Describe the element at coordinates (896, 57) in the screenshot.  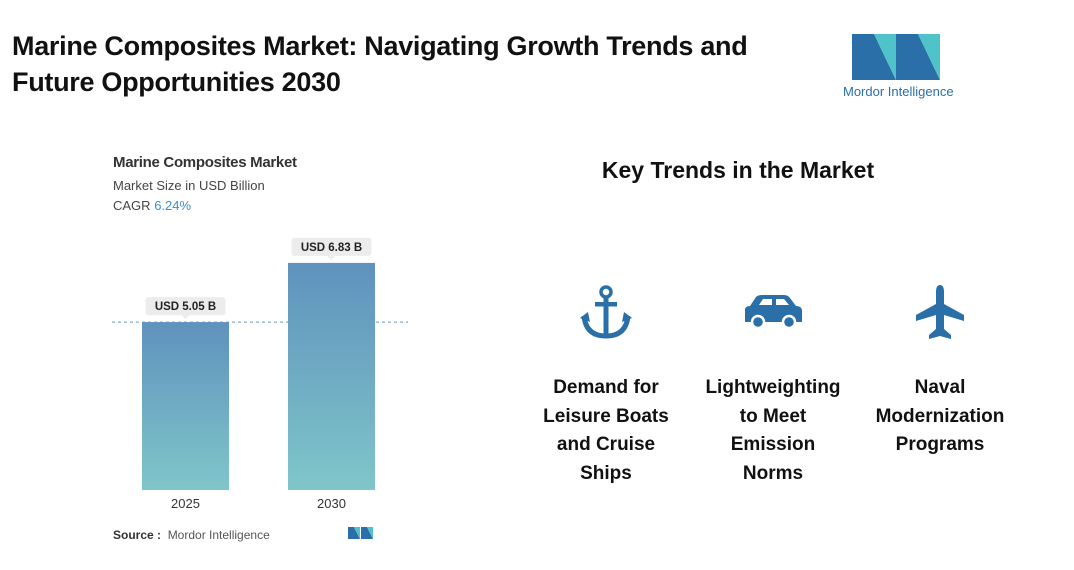
I see `logo-mark` at that location.